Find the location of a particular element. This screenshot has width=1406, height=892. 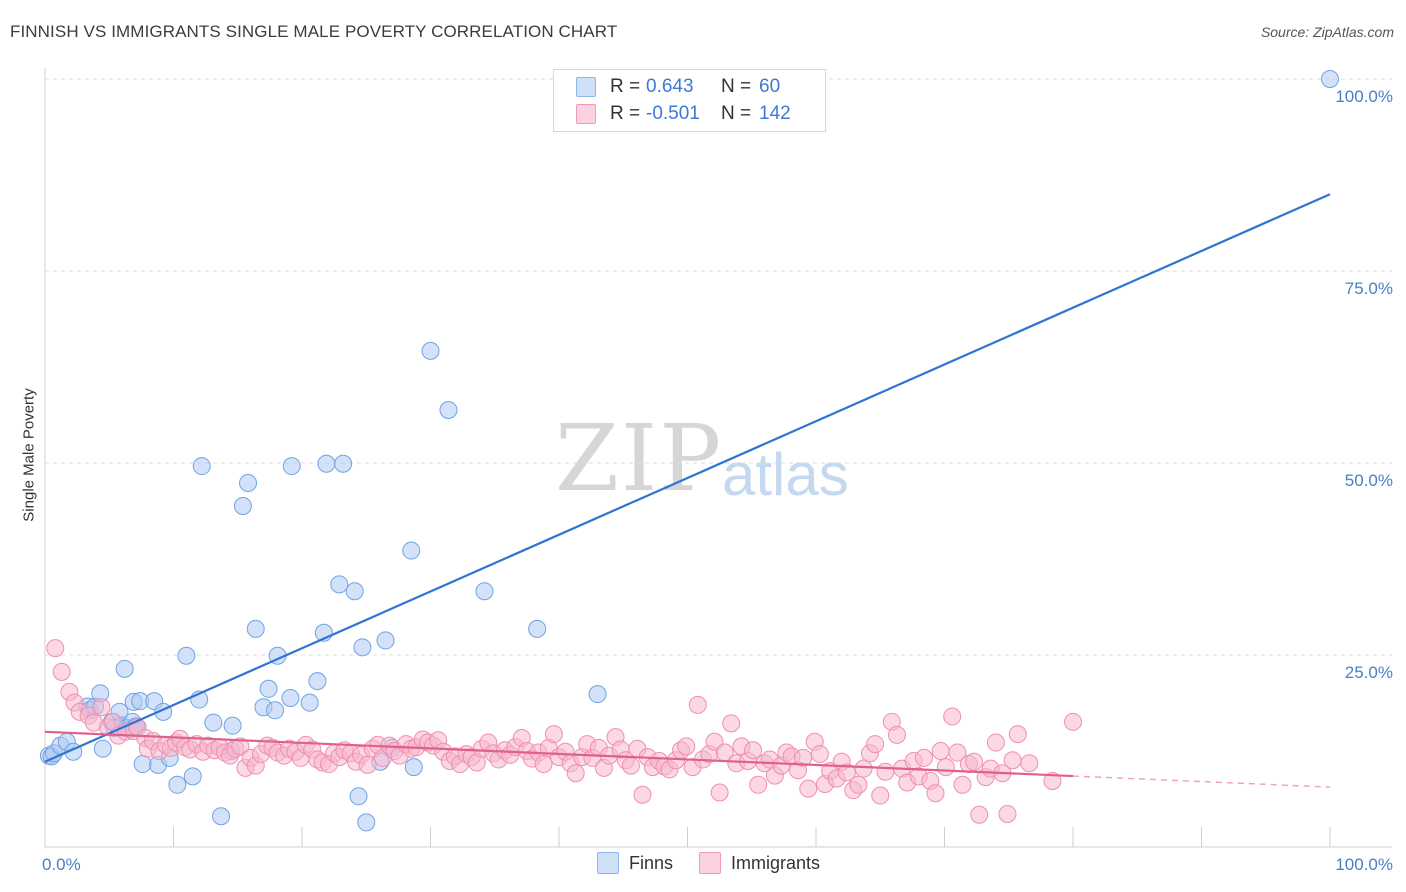

legend-label-immigrants: Immigrants is located at coordinates (776, 862).